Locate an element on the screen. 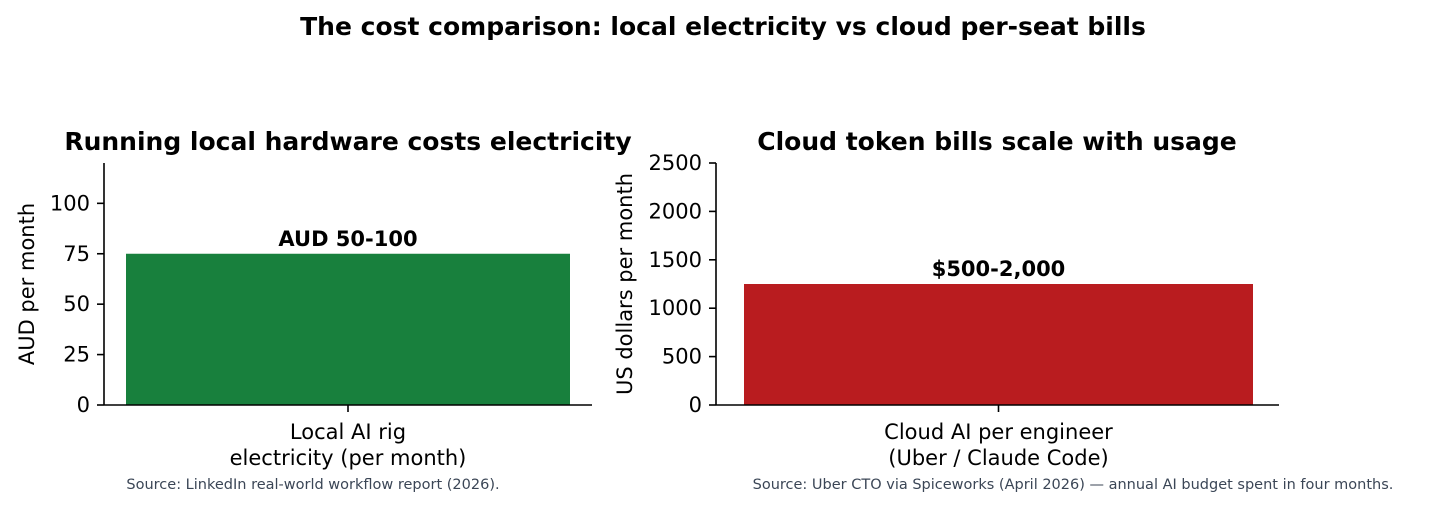 The width and height of the screenshot is (1440, 509). y-tick-label: 2500 is located at coordinates (675, 163).